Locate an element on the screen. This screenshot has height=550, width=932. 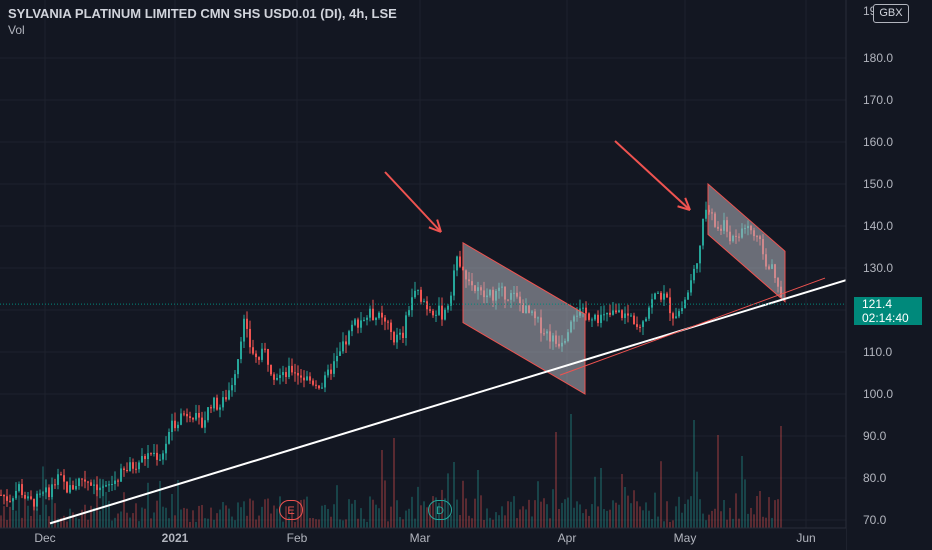
currency-button: GBX is located at coordinates (891, 13).